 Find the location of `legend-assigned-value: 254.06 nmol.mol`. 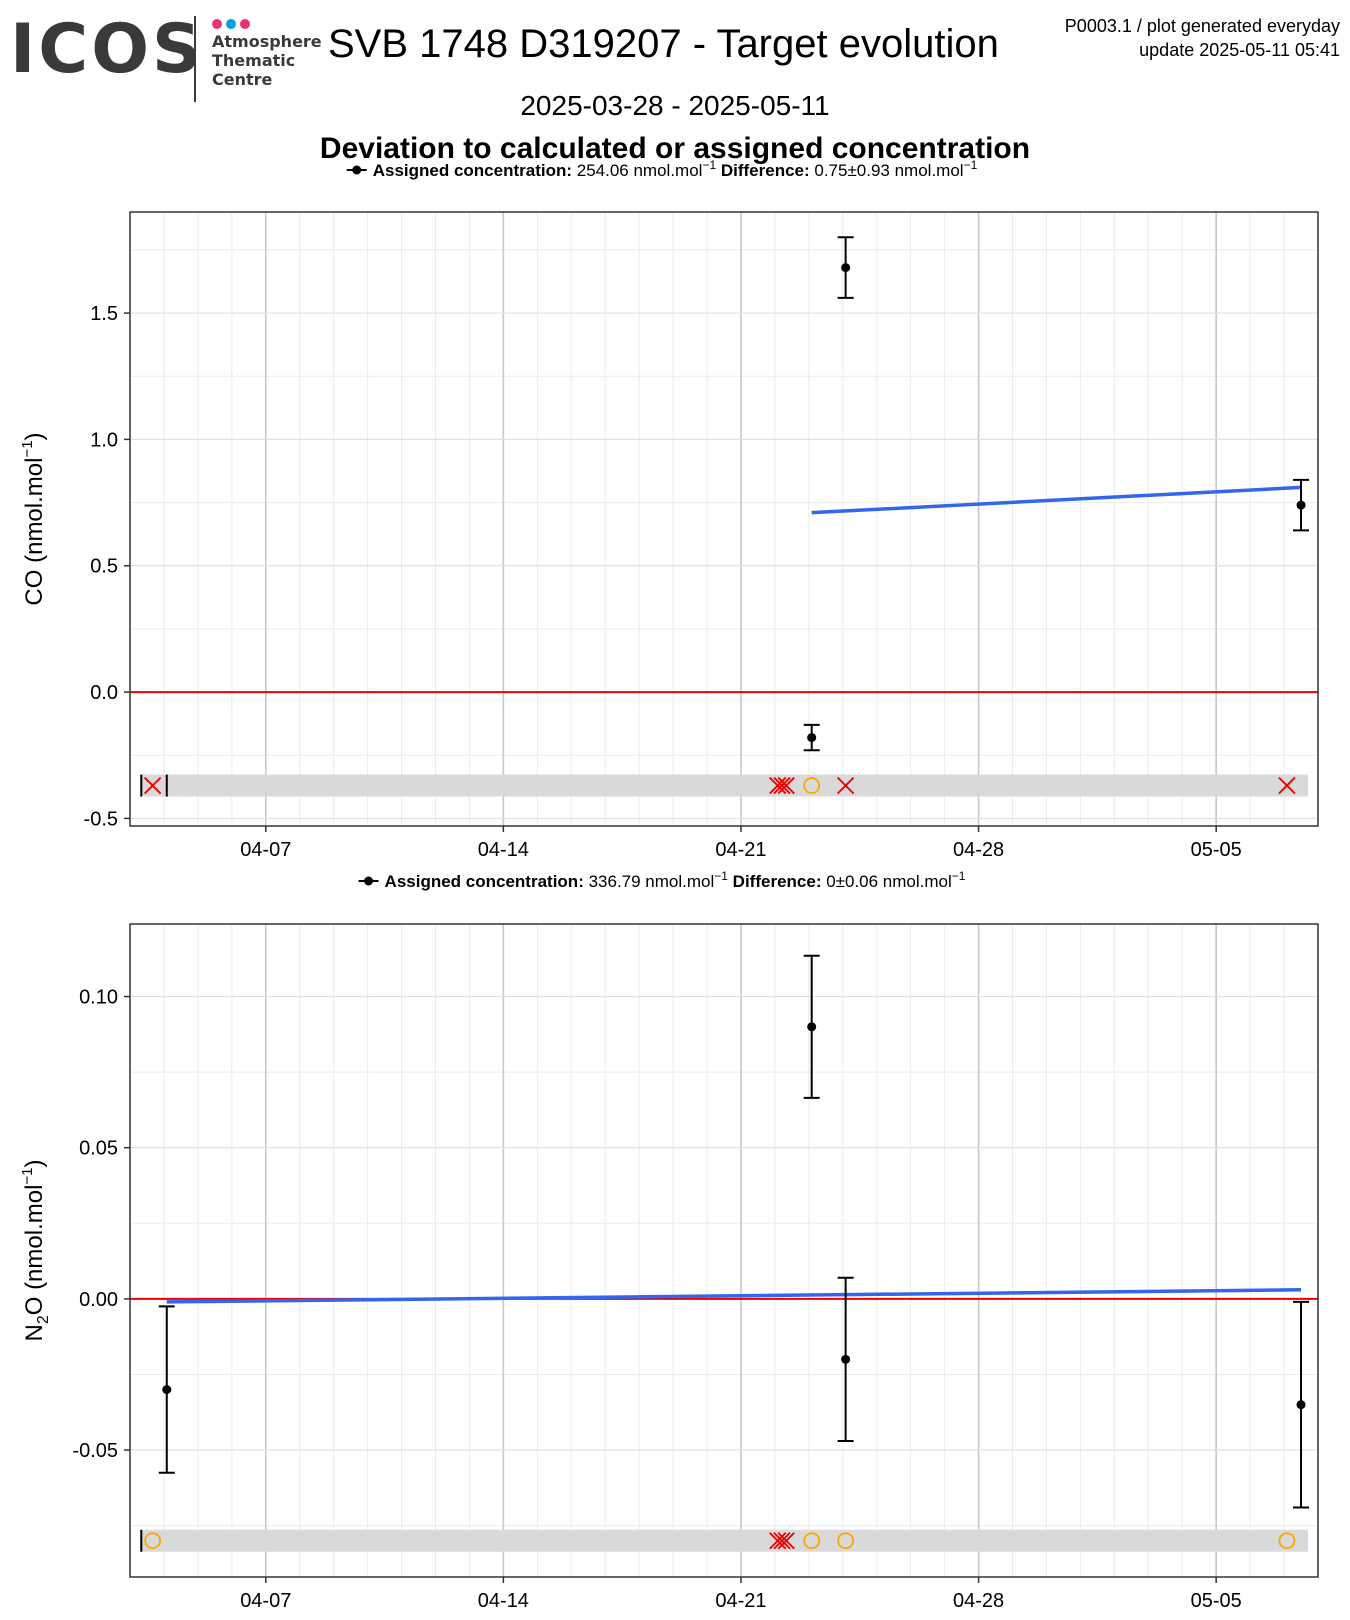

legend-assigned-value: 254.06 nmol.mol is located at coordinates (640, 170).